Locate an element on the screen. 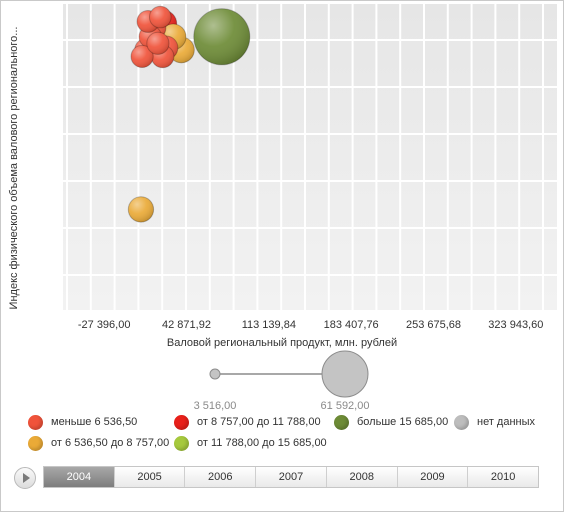 The height and width of the screenshot is (512, 564). size-scale: 3 516,00 61 592,00 is located at coordinates (282, 381).